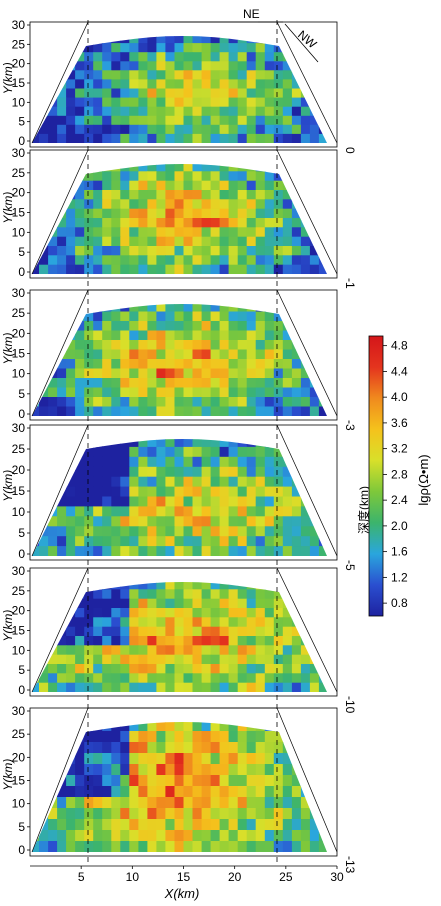  I want to click on y-axis-tick-label: 5, so click(21, 533).